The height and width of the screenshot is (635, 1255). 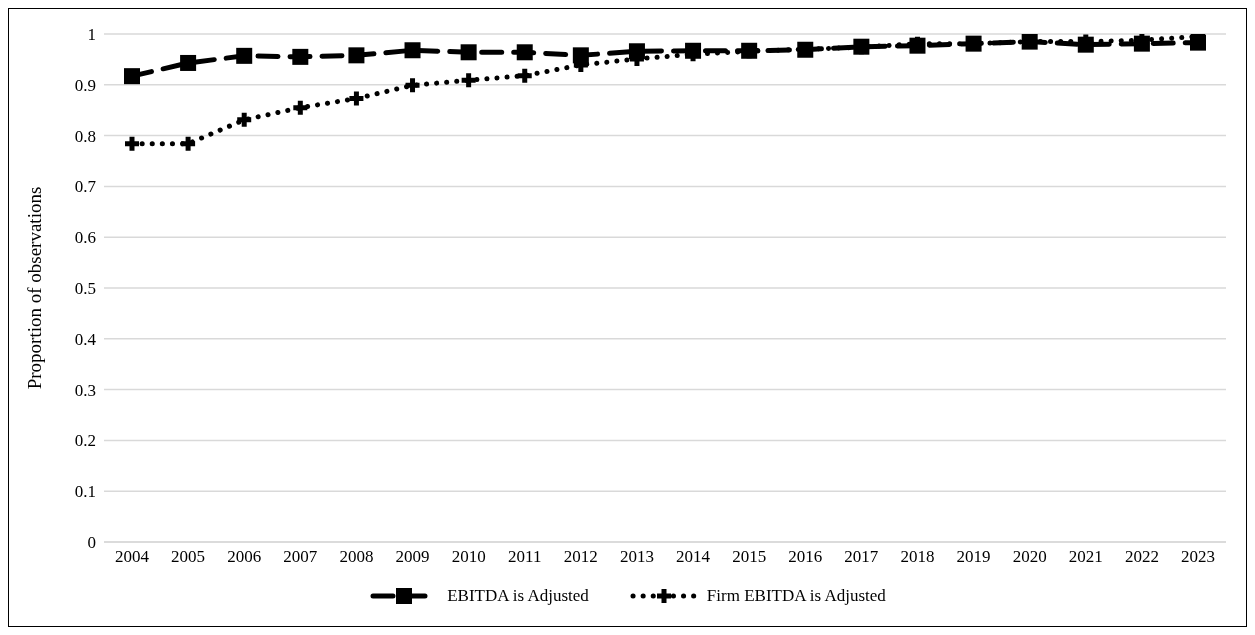 I want to click on x-tick-label: 2004, so click(x=132, y=557).